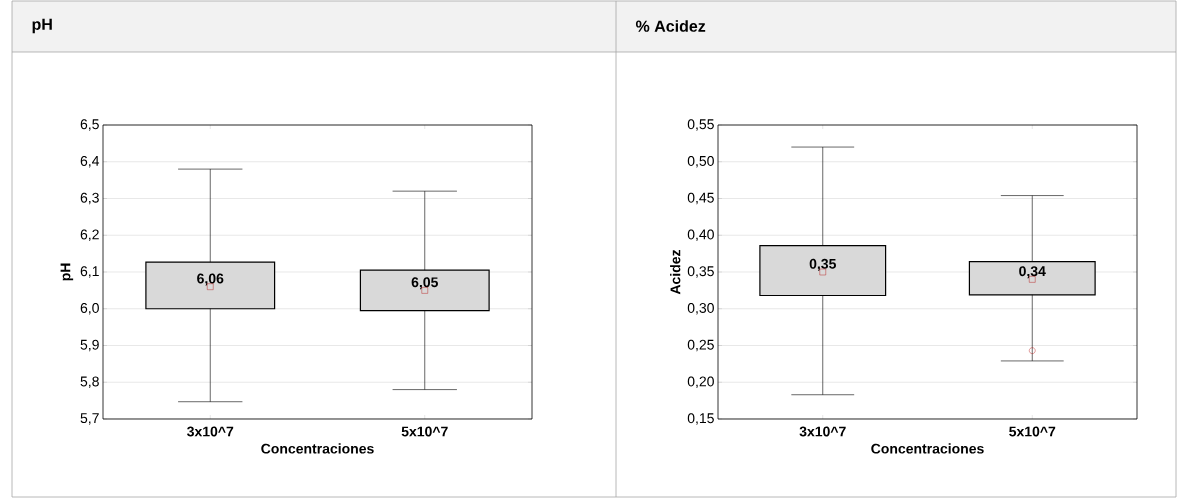  I want to click on y-tick-label: 6,3, so click(89, 198).